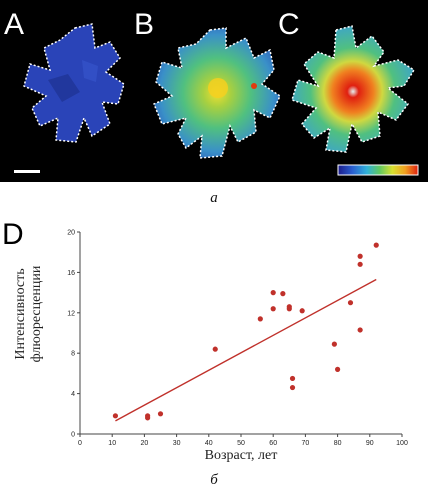 Image resolution: width=428 pixels, height=493 pixels. What do you see at coordinates (36, 313) in the screenshot?
I see `y-axis-label-line-2: флюоресценции` at bounding box center [36, 313].